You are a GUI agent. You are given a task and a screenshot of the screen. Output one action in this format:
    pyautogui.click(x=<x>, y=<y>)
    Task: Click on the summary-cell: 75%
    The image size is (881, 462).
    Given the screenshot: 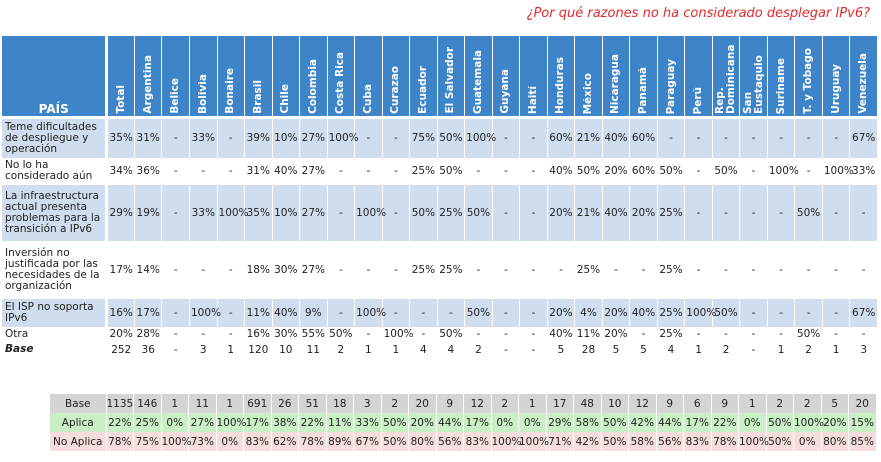 What is the action you would take?
    pyautogui.click(x=147, y=441)
    